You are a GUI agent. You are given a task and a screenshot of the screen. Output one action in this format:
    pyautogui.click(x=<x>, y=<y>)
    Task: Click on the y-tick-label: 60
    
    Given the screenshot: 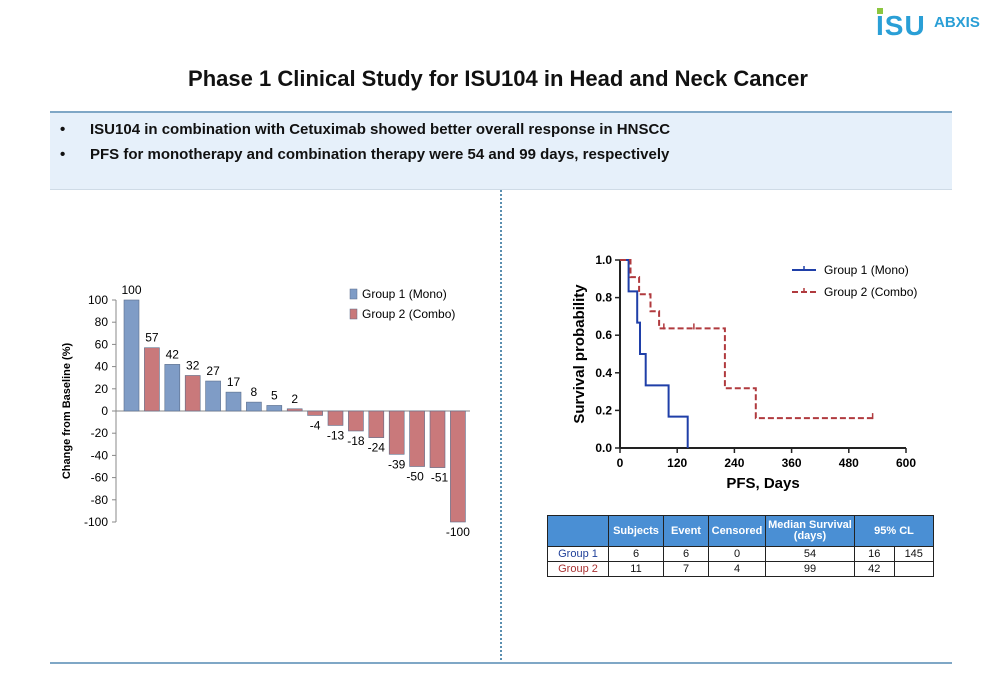 What is the action you would take?
    pyautogui.click(x=102, y=344)
    